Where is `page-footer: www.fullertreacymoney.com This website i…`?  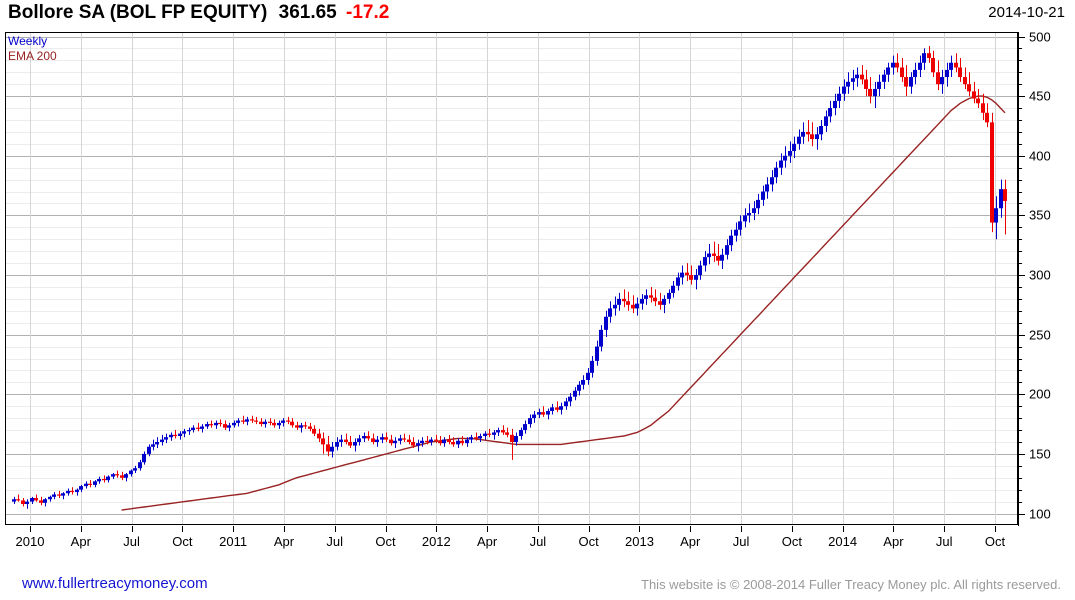 page-footer: www.fullertreacymoney.com This website i… is located at coordinates (537, 586).